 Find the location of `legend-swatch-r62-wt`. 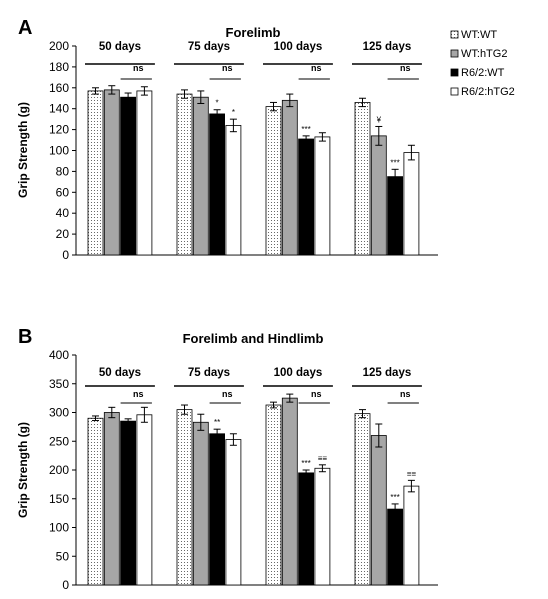

legend-swatch-r62-wt is located at coordinates (454, 72).